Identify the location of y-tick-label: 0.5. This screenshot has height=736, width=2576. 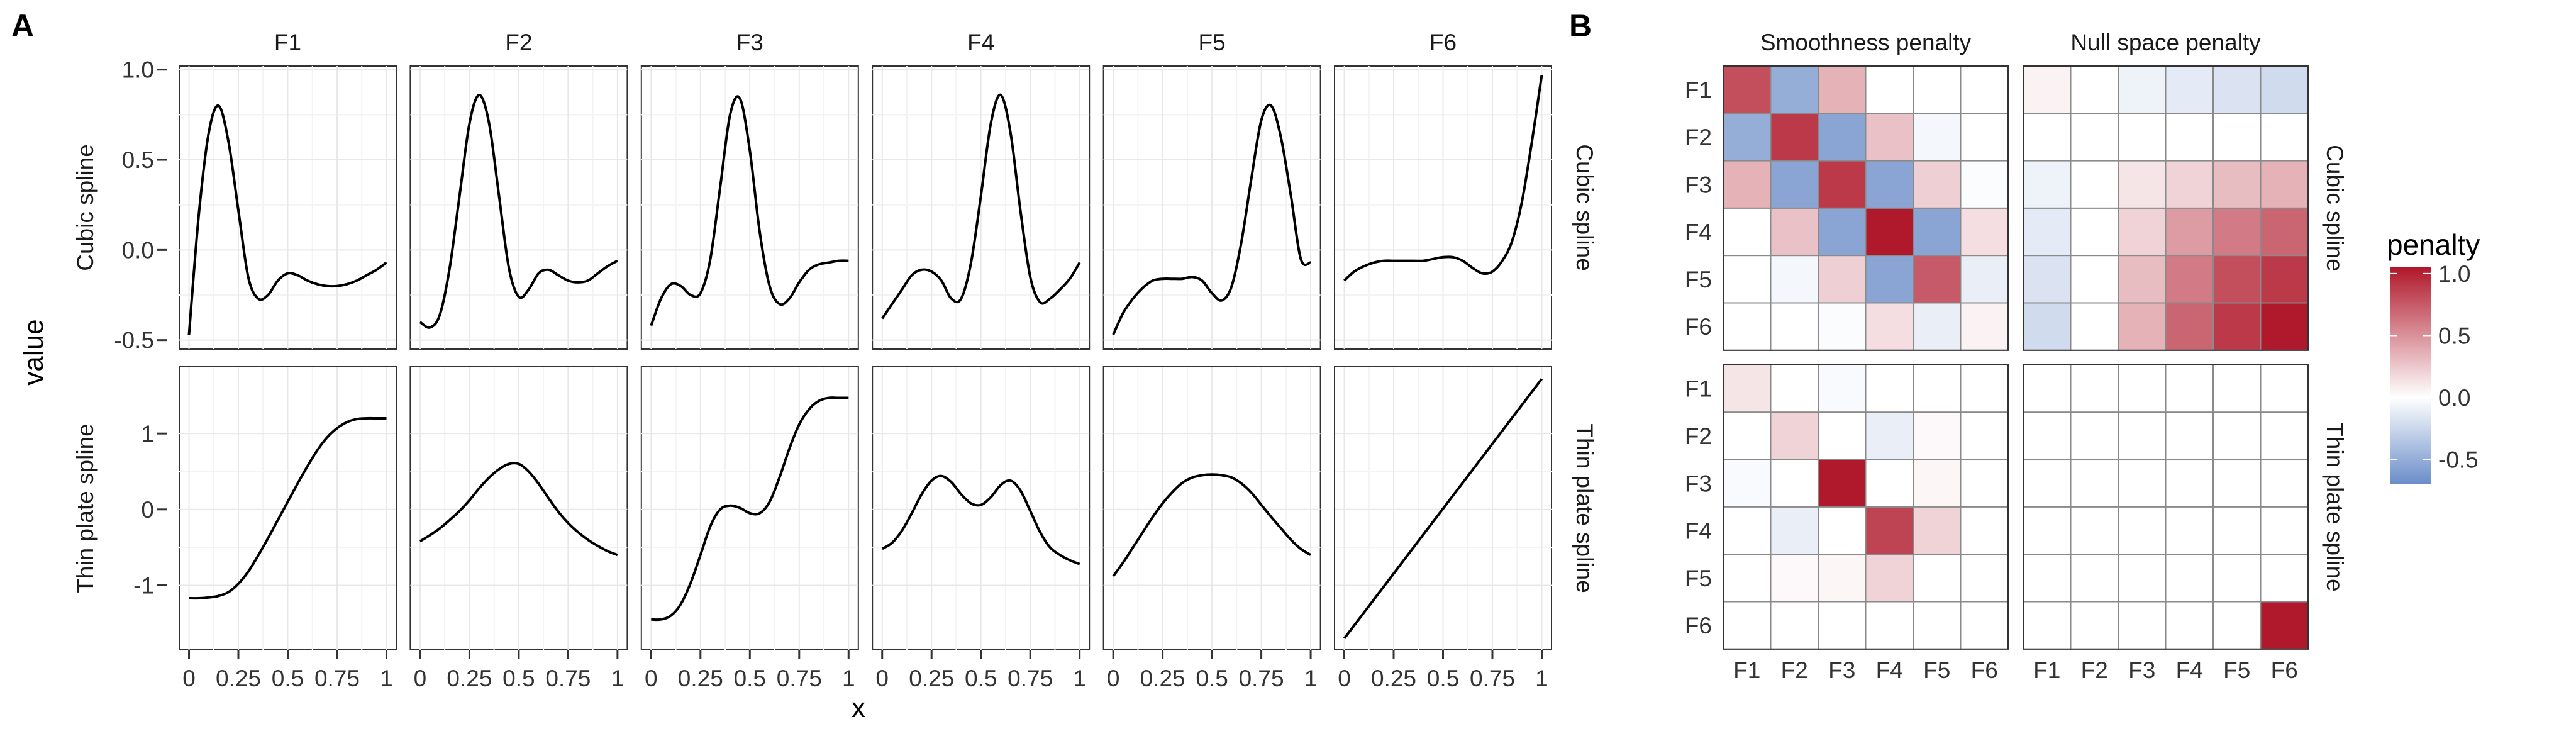
(138, 160).